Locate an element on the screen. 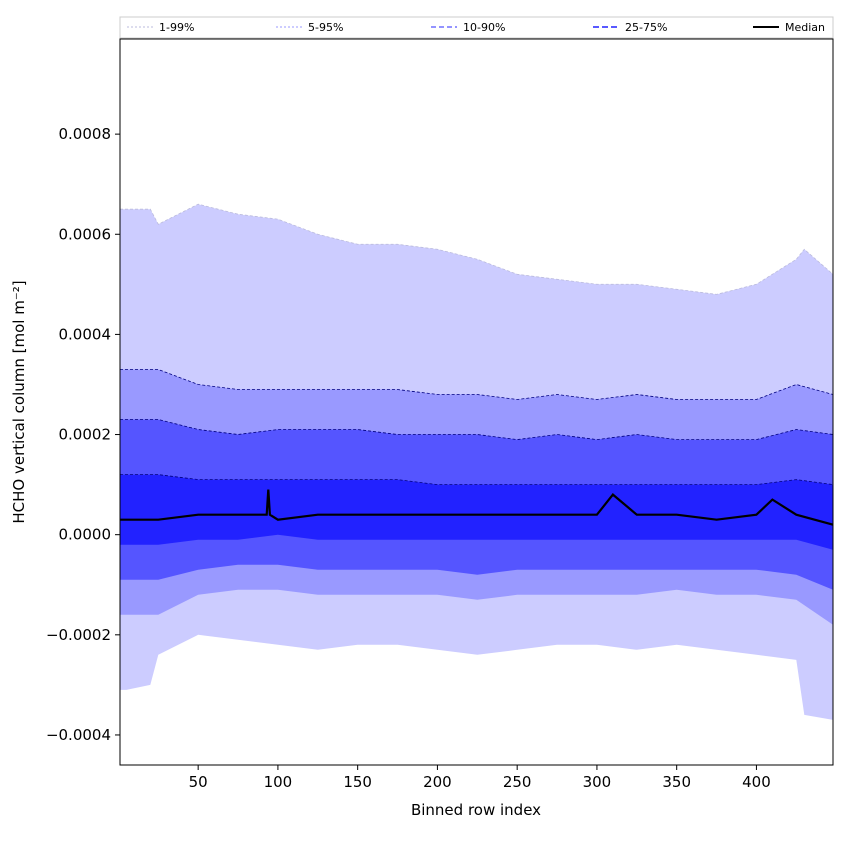 Image resolution: width=850 pixels, height=850 pixels. x-tick-label: 350 is located at coordinates (676, 782).